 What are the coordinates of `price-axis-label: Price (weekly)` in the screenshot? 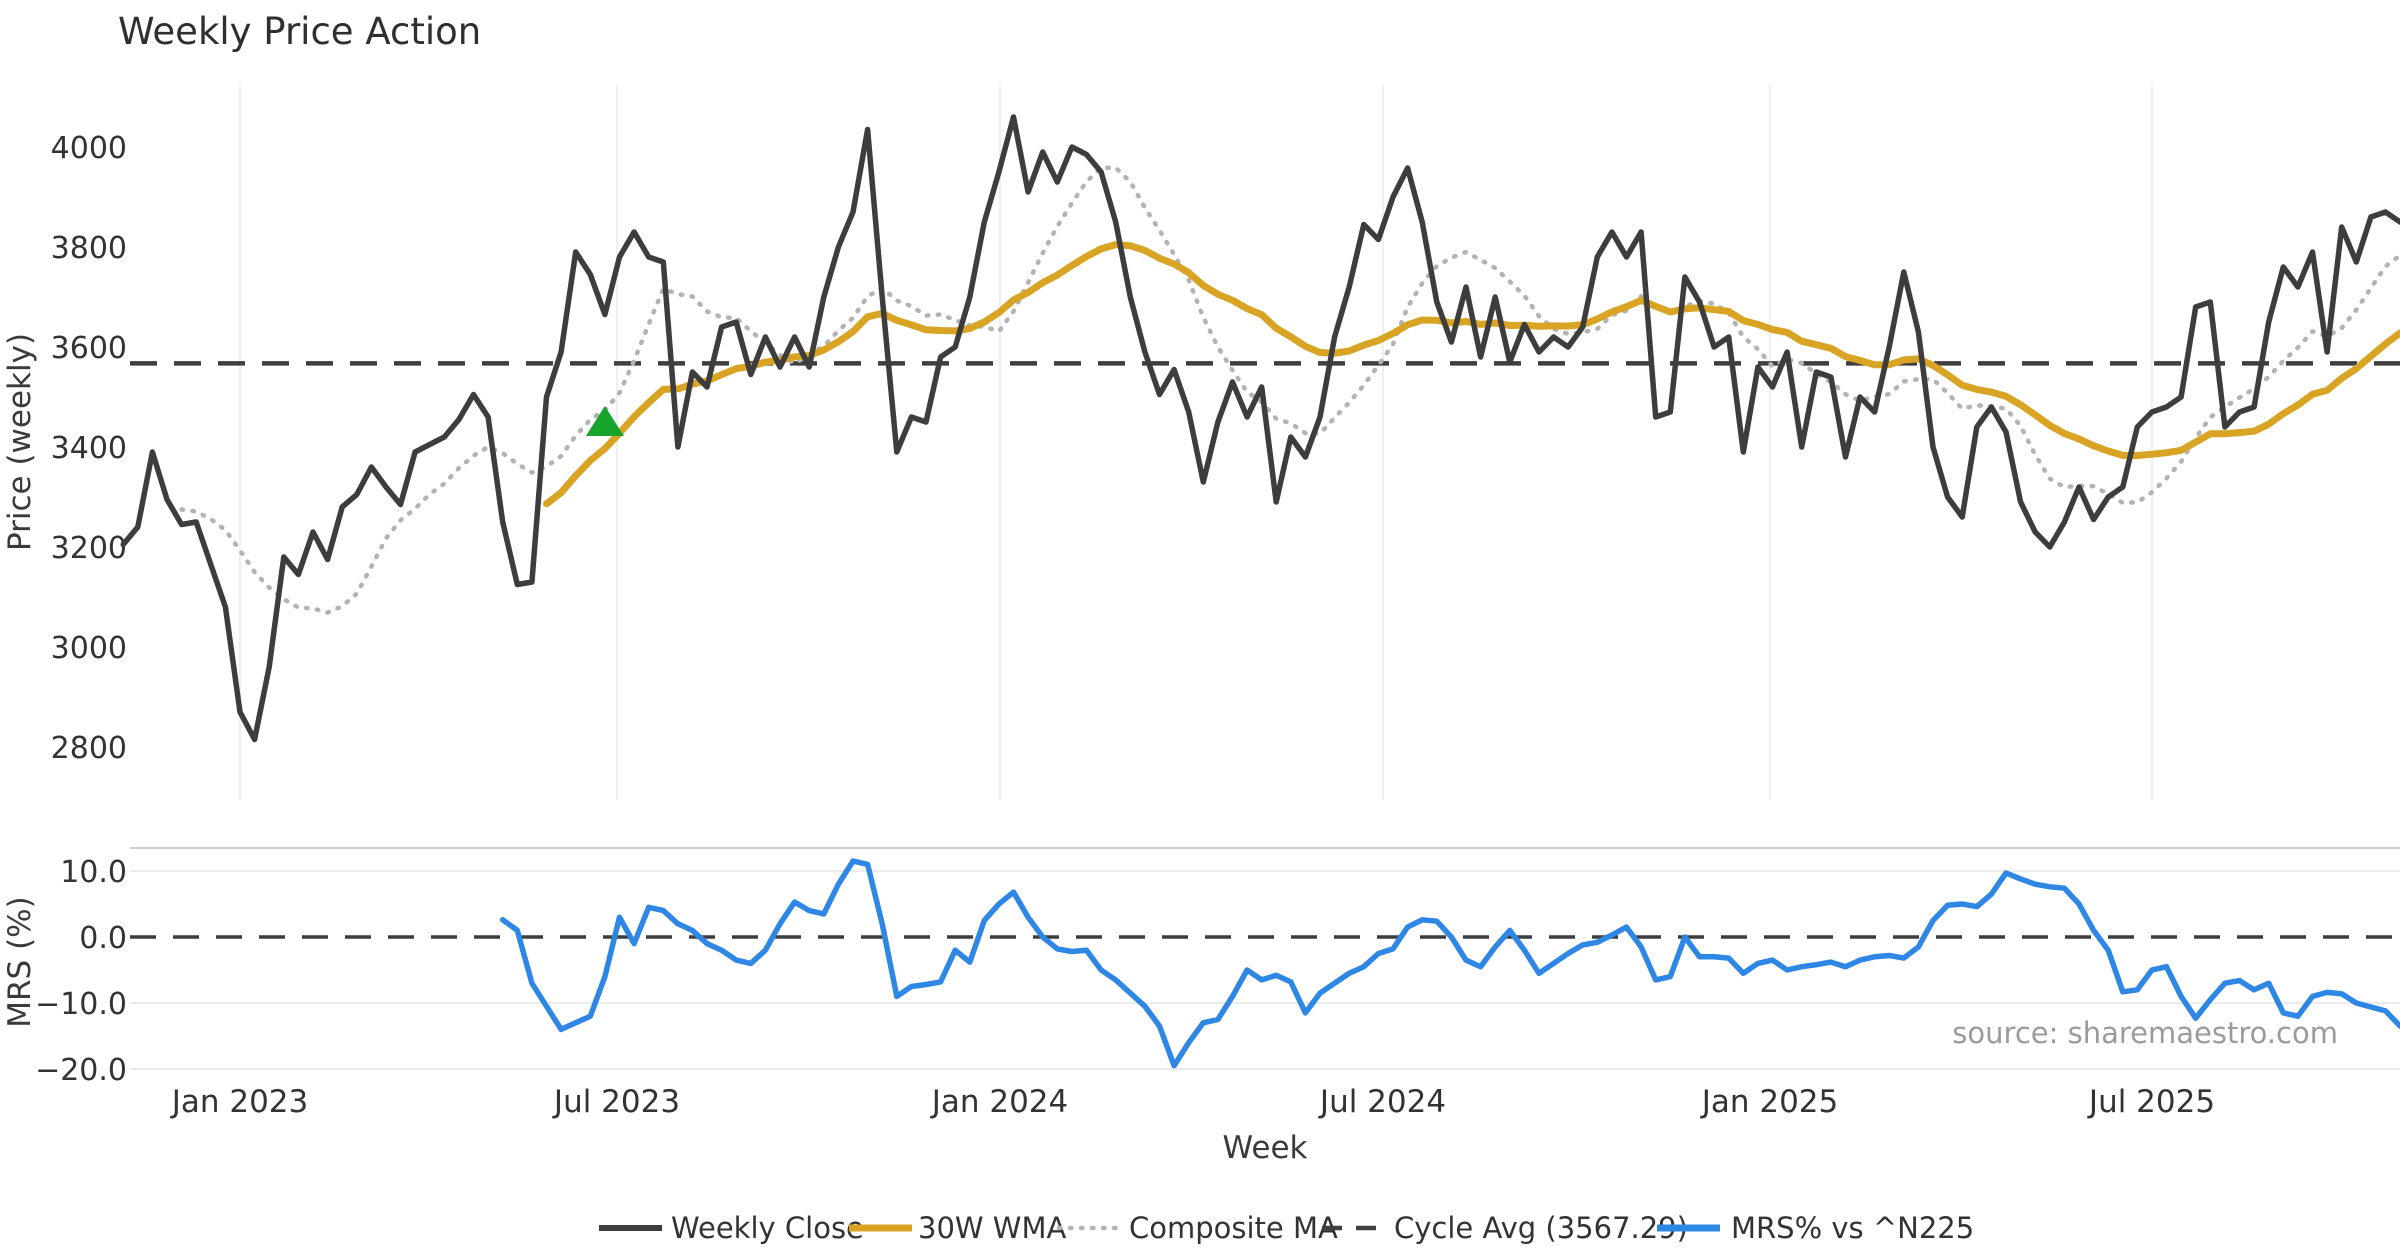 It's located at (20, 442).